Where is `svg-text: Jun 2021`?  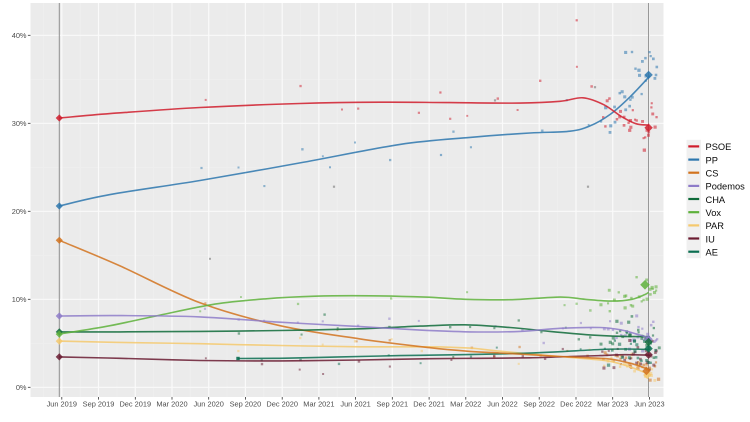
svg-text: Jun 2021 is located at coordinates (355, 404).